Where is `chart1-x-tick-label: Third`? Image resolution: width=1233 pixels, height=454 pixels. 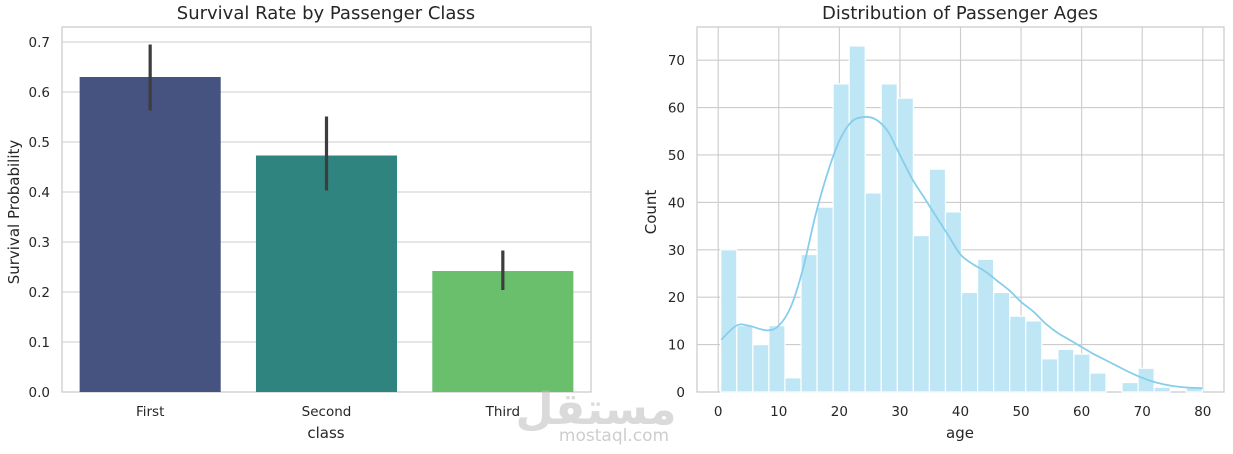 chart1-x-tick-label: Third is located at coordinates (502, 412).